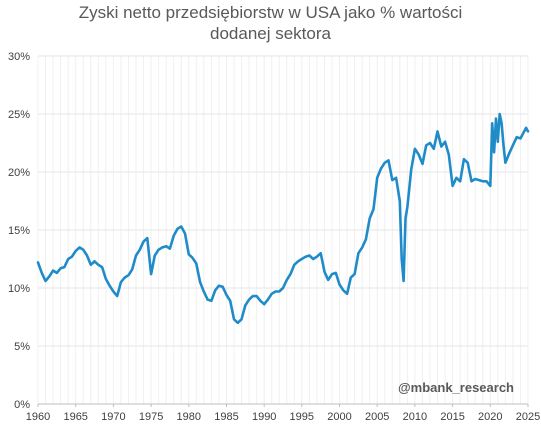 The image size is (541, 425). Describe the element at coordinates (19, 115) in the screenshot. I see `y-tick-label: 25%` at that location.